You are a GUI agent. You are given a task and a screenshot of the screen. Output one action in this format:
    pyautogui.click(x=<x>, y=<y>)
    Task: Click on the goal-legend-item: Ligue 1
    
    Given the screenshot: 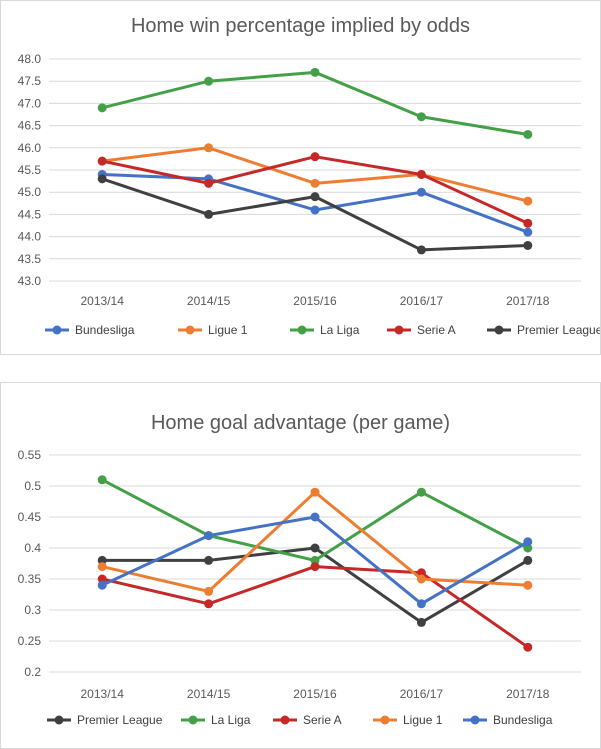 What is the action you would take?
    pyautogui.click(x=408, y=720)
    